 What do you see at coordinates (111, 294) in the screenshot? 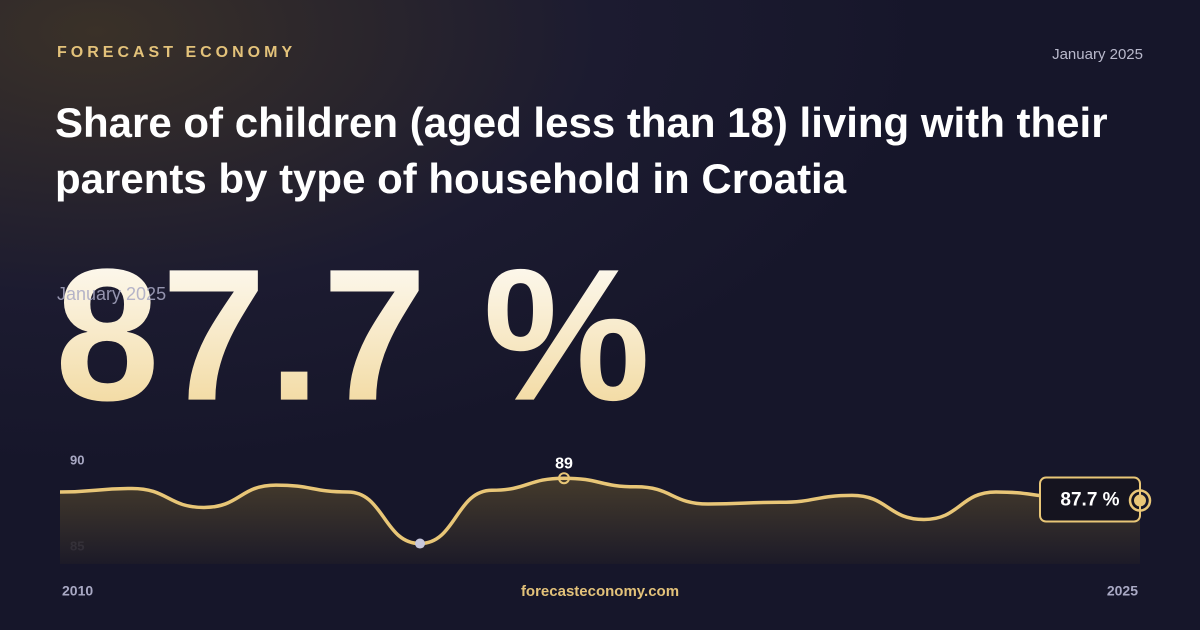
I see `headline-date: January 2025` at bounding box center [111, 294].